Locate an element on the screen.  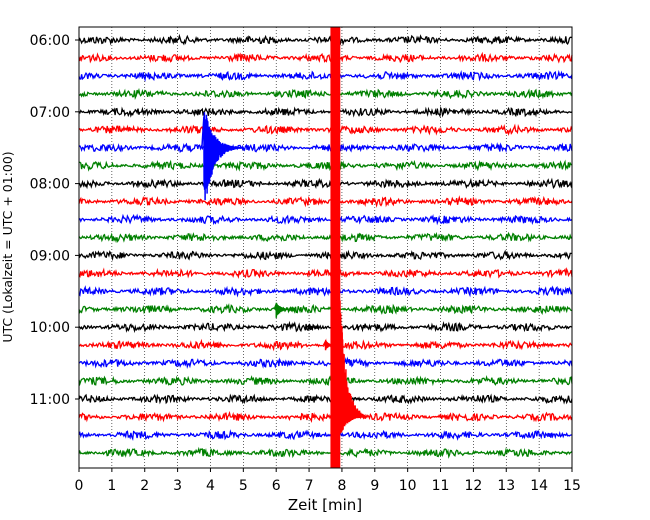
x-tick-label-1: 1 is located at coordinates (111, 486).